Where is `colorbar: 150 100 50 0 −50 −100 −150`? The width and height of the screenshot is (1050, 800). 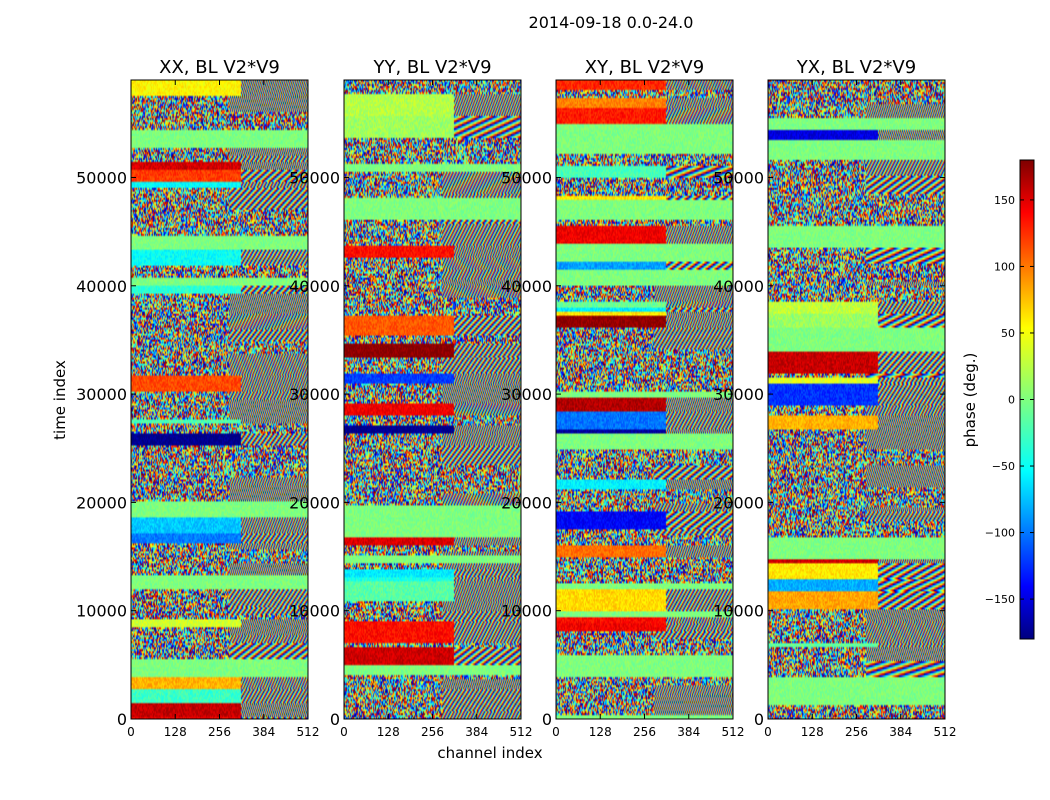 colorbar: 150 100 50 0 −50 −100 −150 is located at coordinates (1010, 399).